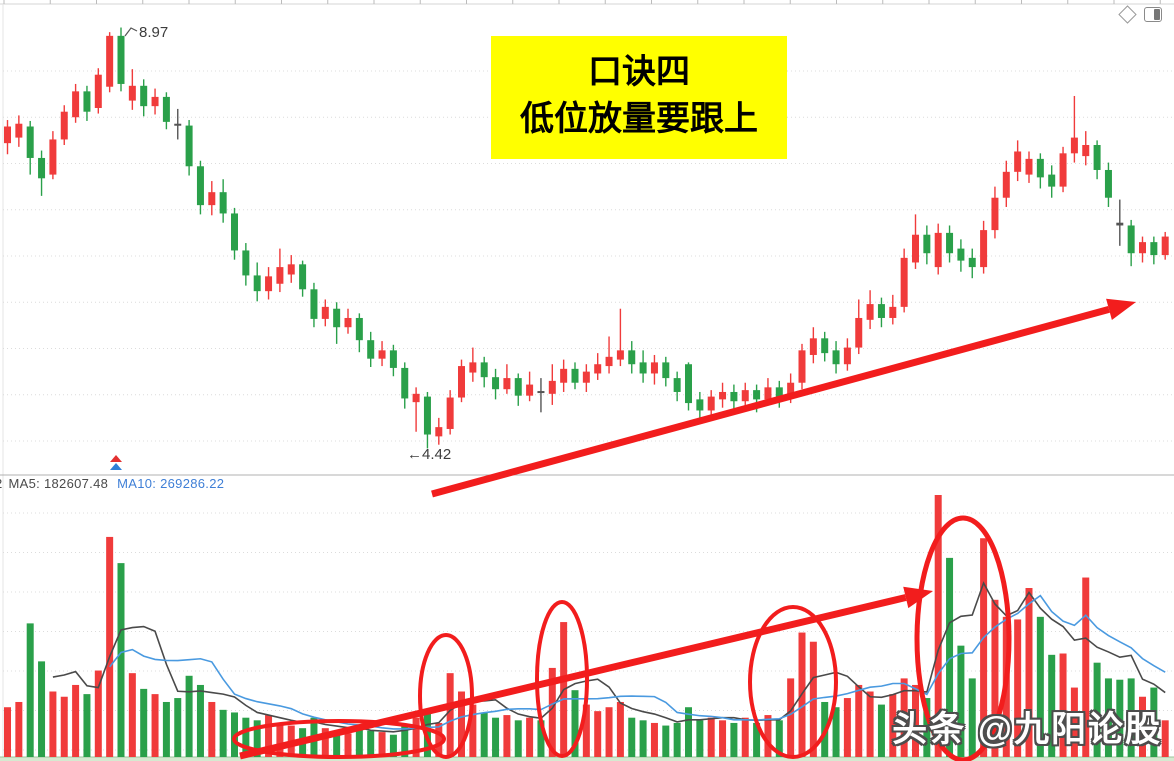 The width and height of the screenshot is (1174, 761). Describe the element at coordinates (112, 484) in the screenshot. I see `volume-indicator-bar: 2 MA5: 182607.48 MA10: 269286.22` at that location.